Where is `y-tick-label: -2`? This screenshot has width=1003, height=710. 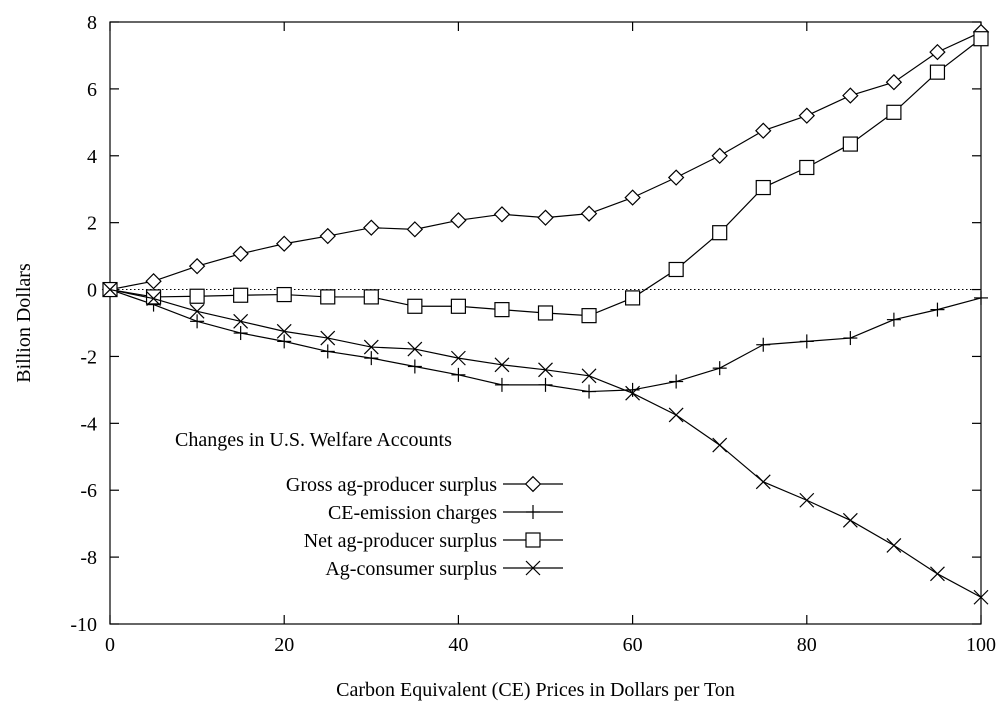 y-tick-label: -2 is located at coordinates (88, 357).